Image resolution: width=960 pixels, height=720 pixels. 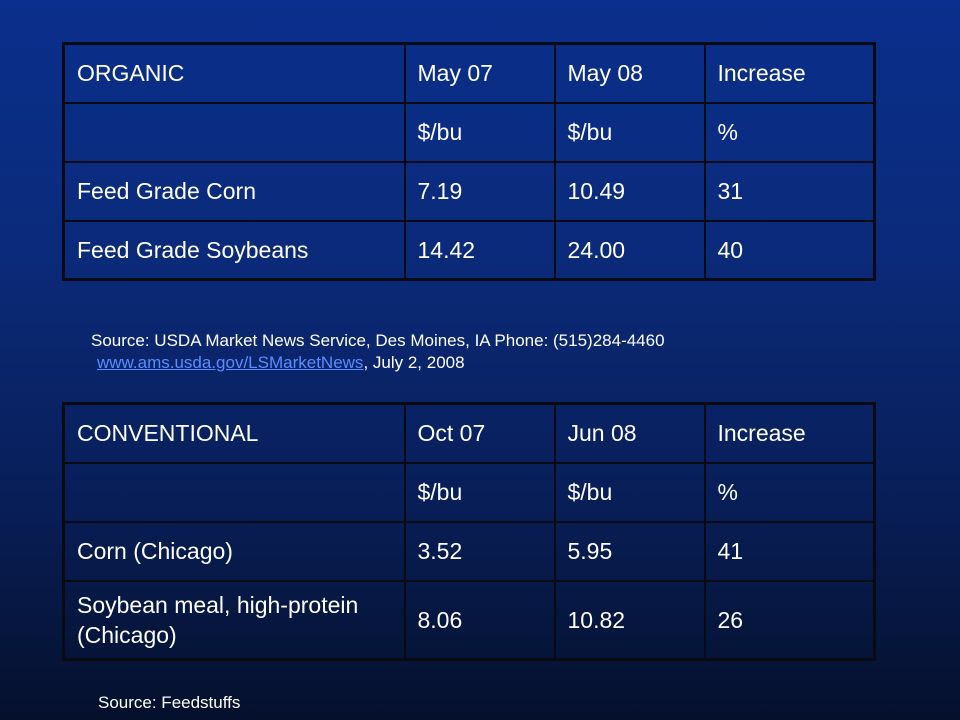 I want to click on header-cell-period-1: May 07, so click(x=479, y=73).